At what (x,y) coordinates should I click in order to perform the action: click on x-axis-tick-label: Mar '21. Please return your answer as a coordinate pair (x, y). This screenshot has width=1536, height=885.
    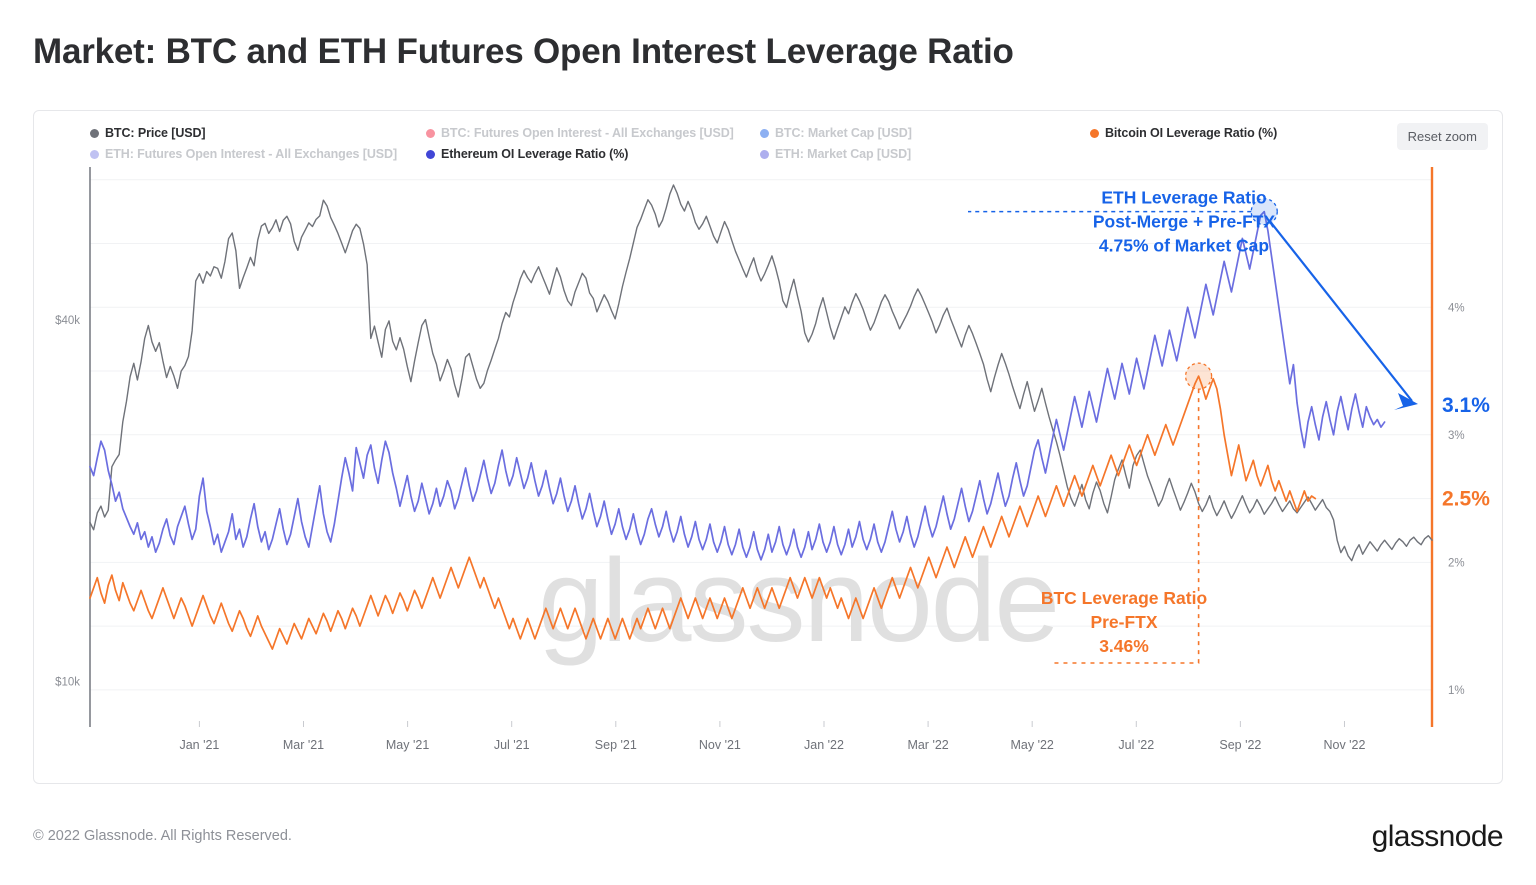
    Looking at the image, I should click on (303, 745).